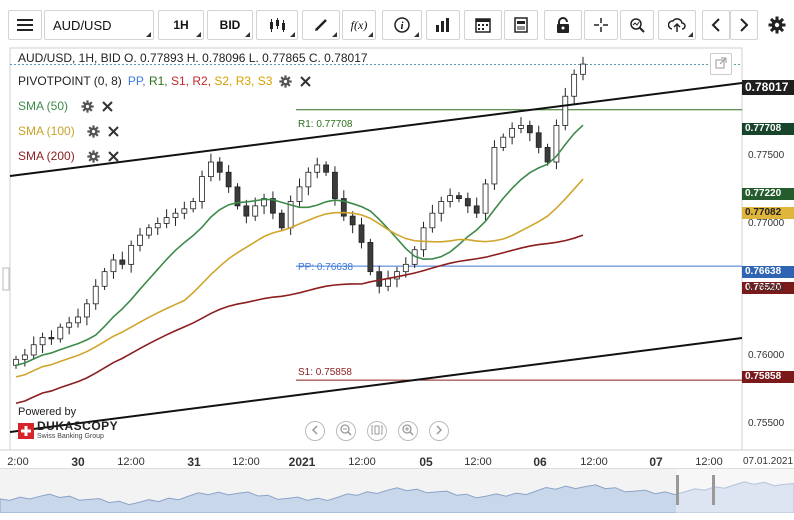 This screenshot has height=520, width=794. I want to click on navigator-panel, so click(397, 491).